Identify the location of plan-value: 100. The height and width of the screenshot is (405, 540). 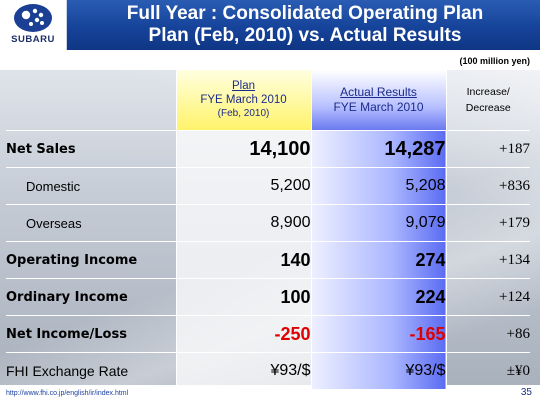
(295, 296).